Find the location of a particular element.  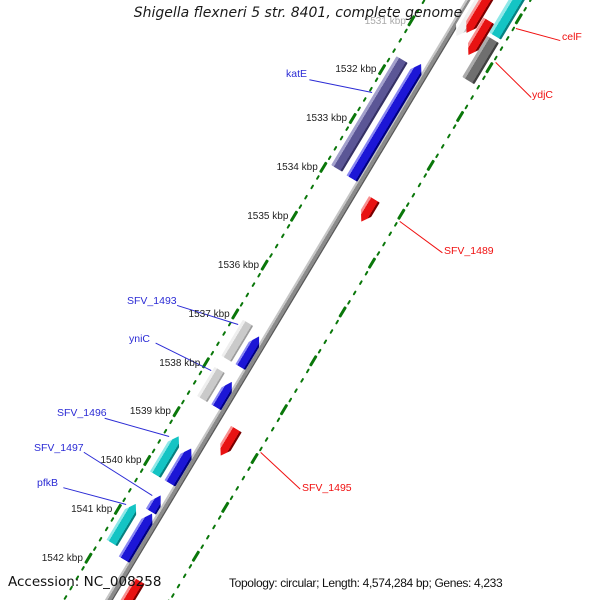

scale-label: 1535 kbp is located at coordinates (268, 216).